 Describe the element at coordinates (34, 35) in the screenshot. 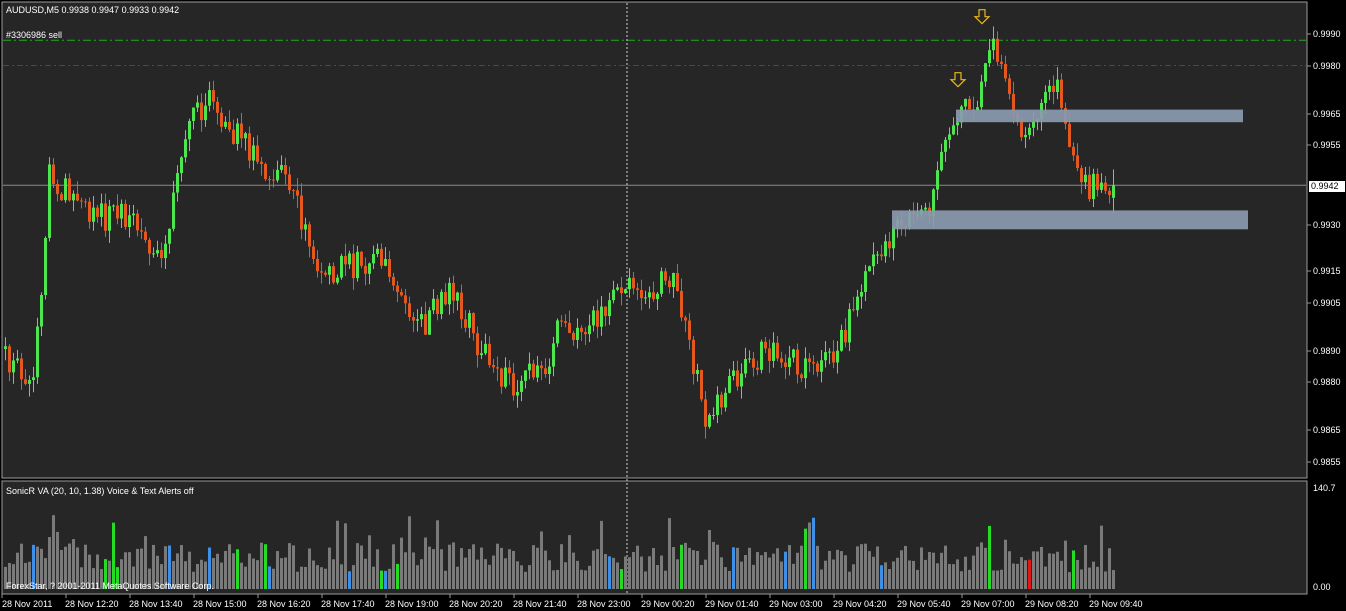

I see `order-label: #3306986 sell` at that location.